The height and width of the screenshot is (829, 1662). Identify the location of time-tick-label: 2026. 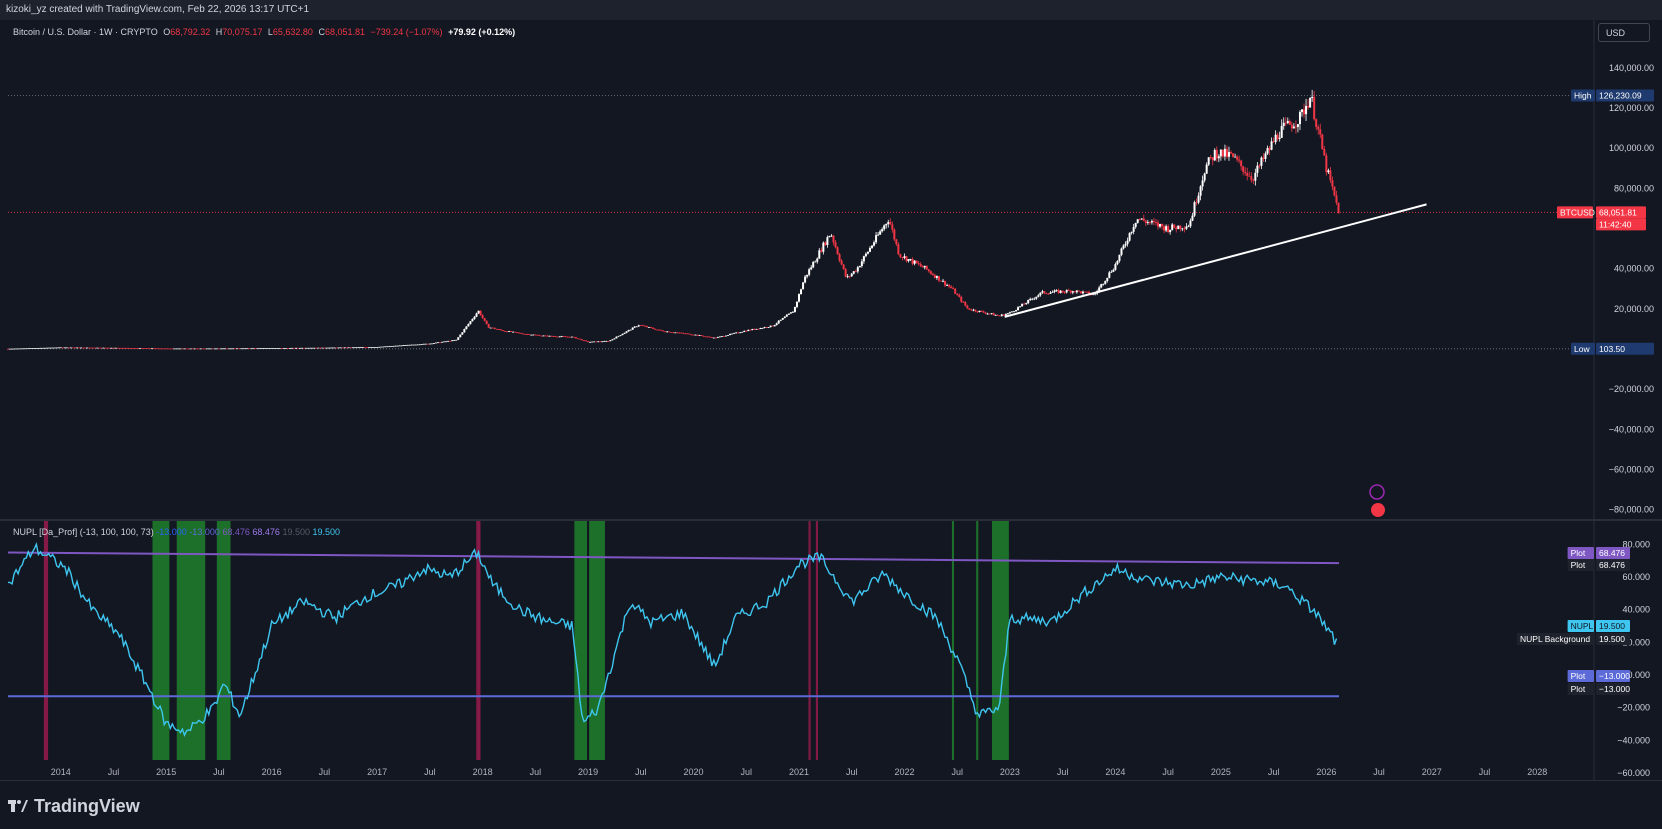
(1326, 772).